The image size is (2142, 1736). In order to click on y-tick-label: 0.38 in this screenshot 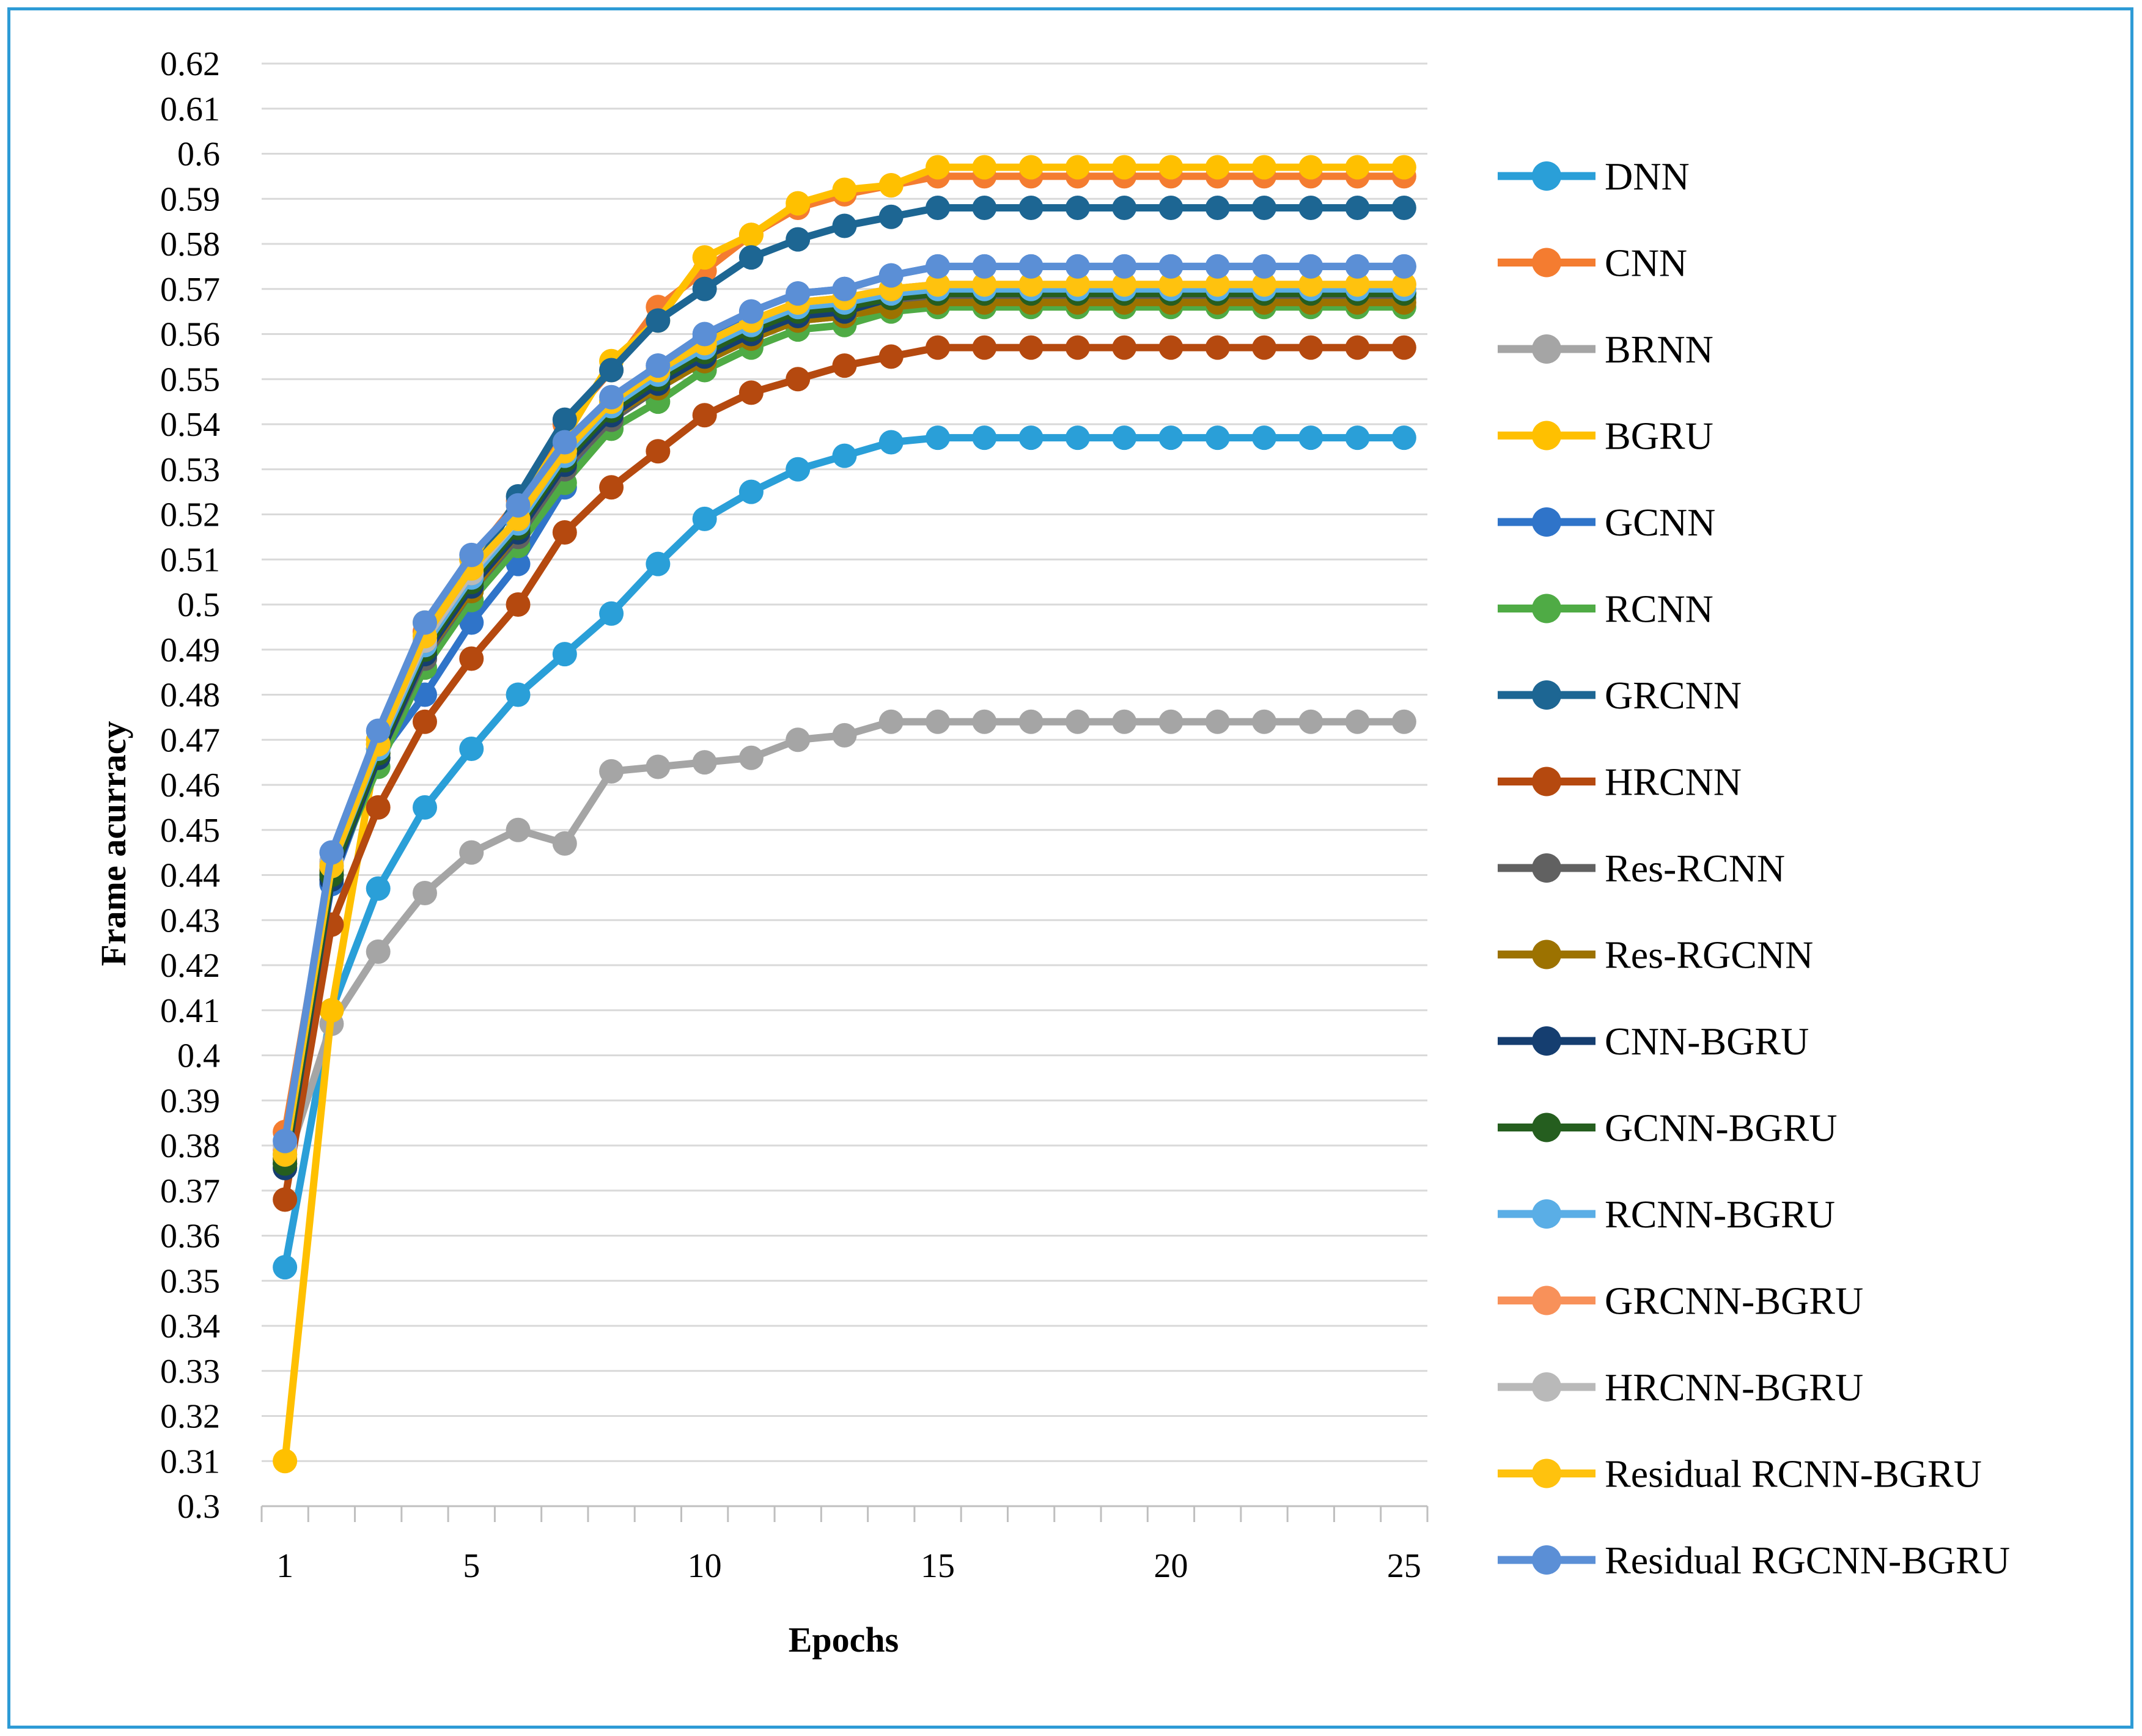, I will do `click(190, 1146)`.